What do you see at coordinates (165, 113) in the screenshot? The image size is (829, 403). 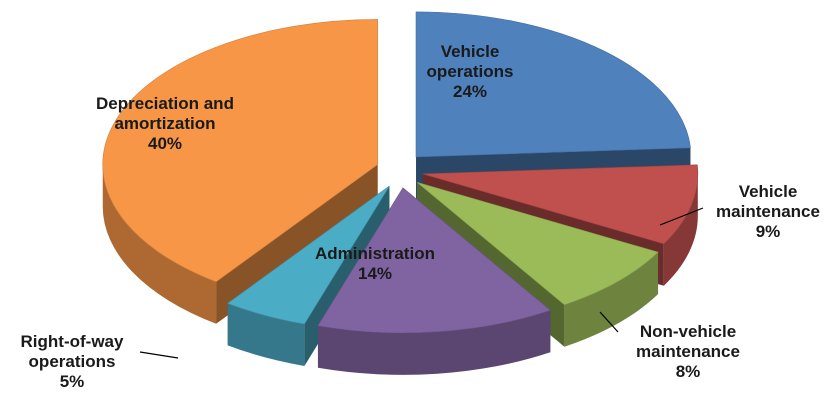 I see `category-label: Depreciation and amortization` at bounding box center [165, 113].